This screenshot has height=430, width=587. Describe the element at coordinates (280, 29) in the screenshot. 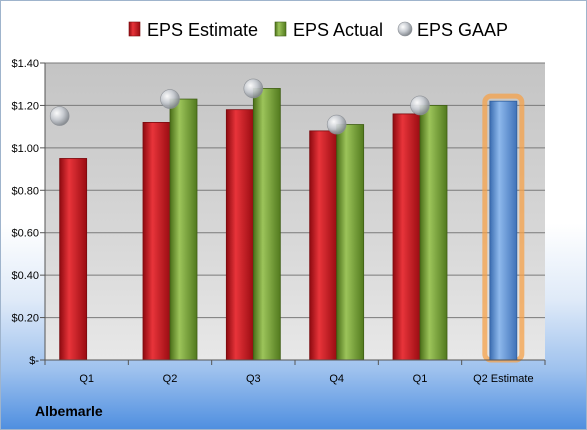

I see `legend-eps-actual-swatch` at that location.